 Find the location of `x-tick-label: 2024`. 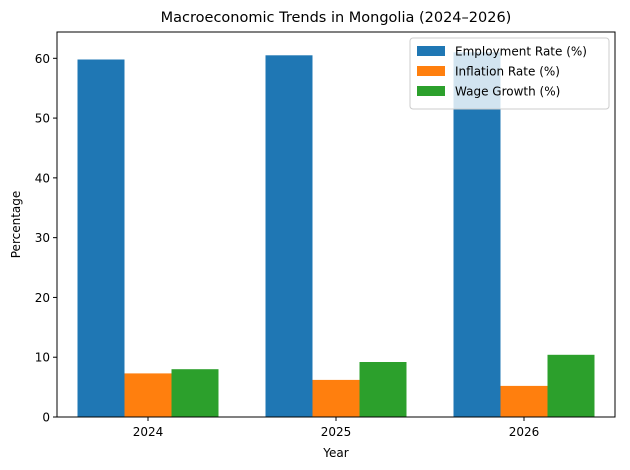

x-tick-label: 2024 is located at coordinates (148, 432).